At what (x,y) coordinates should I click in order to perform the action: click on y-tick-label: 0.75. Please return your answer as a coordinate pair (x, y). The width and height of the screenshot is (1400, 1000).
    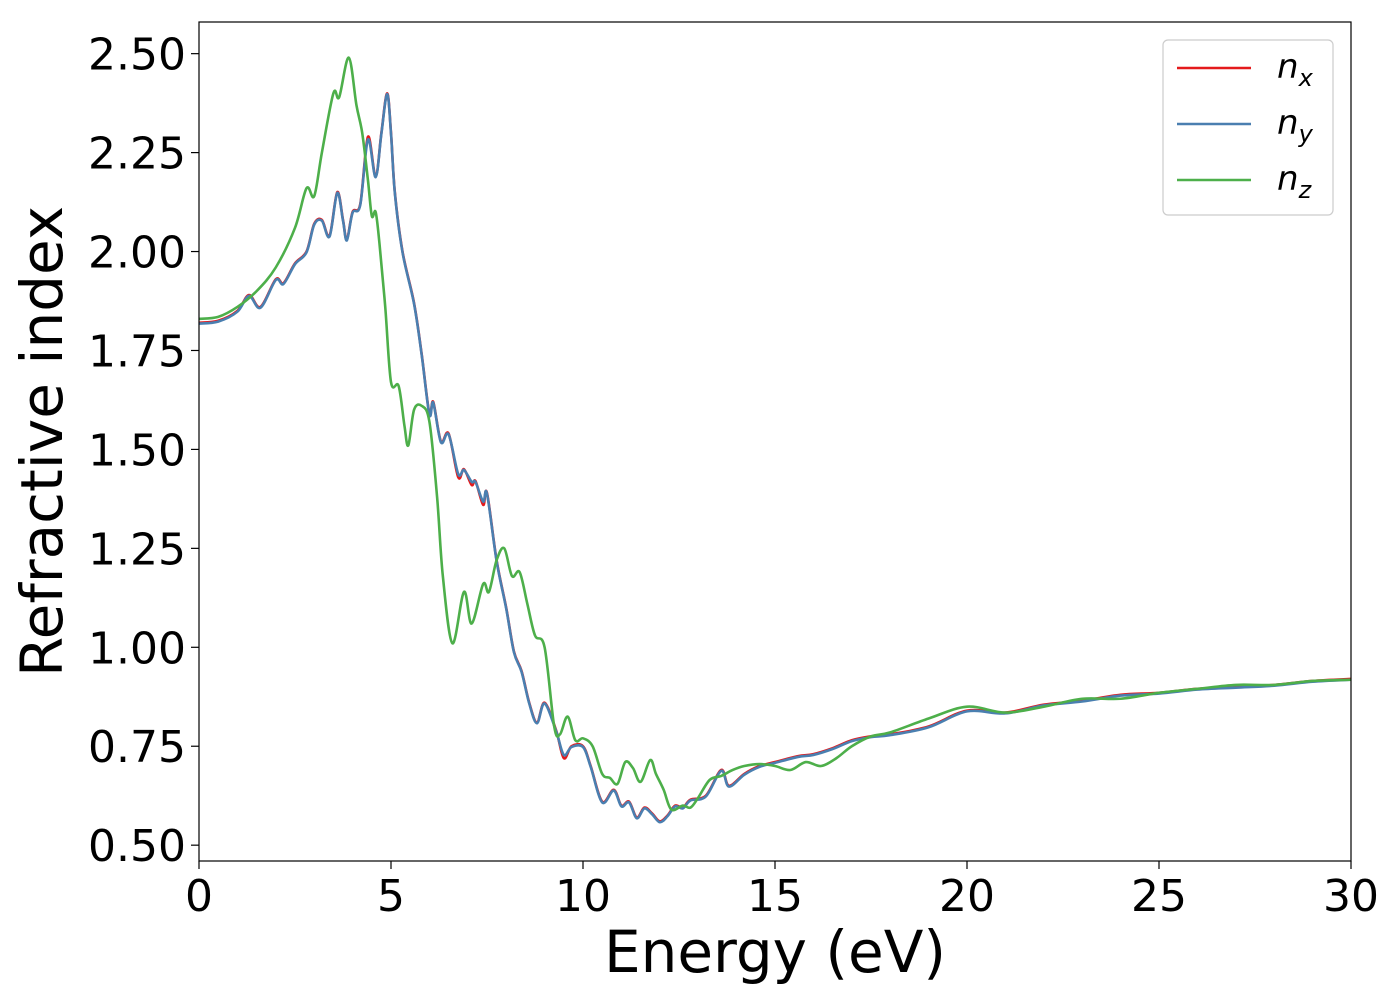
    Looking at the image, I should click on (137, 747).